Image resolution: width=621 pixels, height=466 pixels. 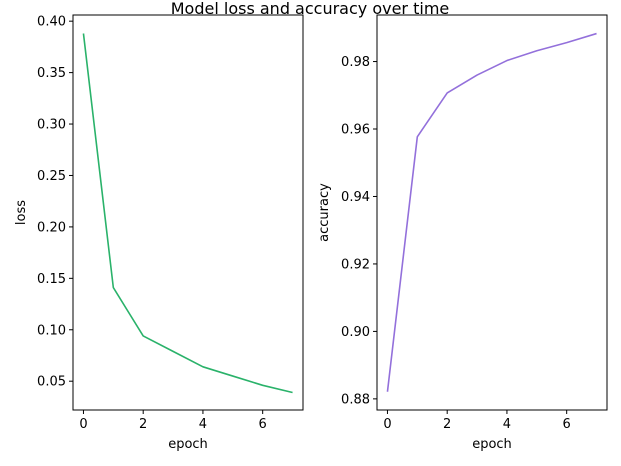 I want to click on accuracy-y-tick-label: 0.96, so click(x=355, y=130).